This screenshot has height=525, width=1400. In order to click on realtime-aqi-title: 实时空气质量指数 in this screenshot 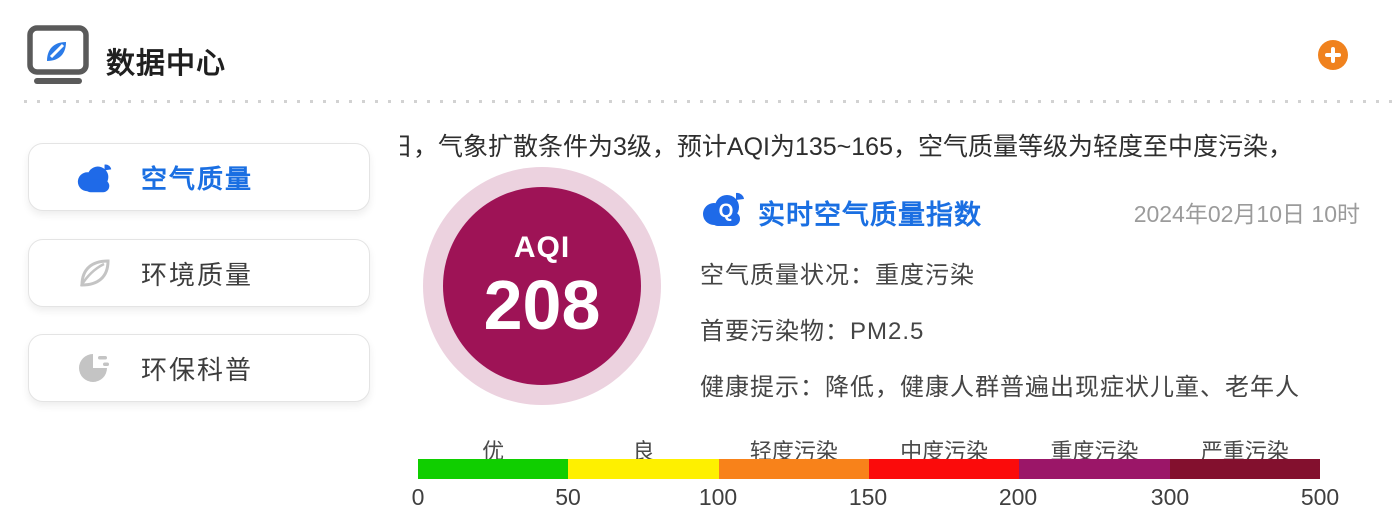, I will do `click(870, 215)`.